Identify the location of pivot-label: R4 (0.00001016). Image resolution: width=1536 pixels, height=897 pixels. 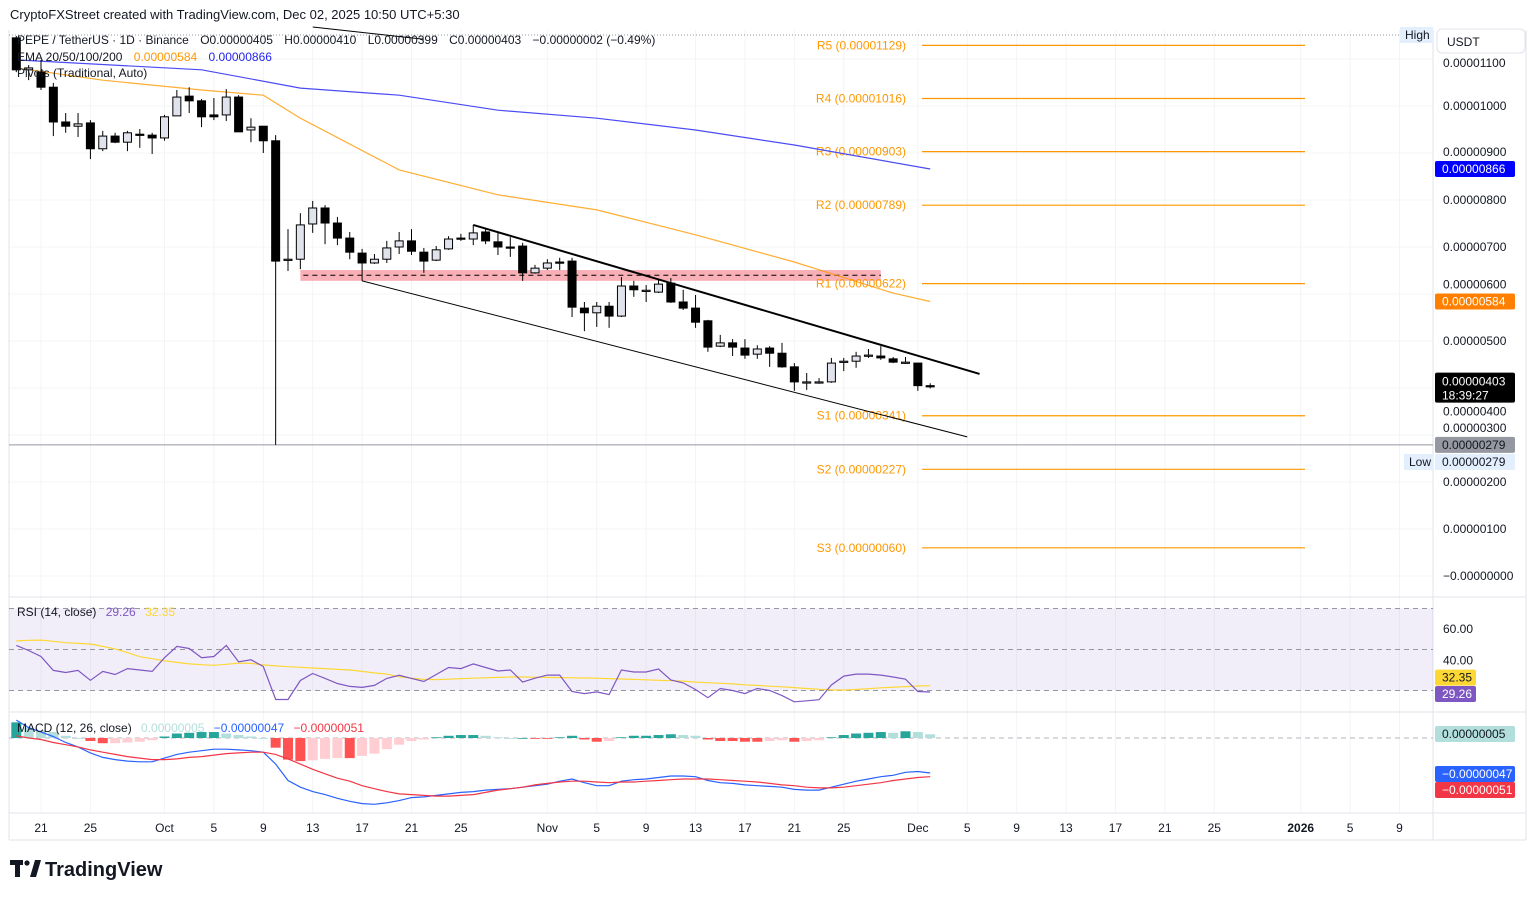
(861, 98).